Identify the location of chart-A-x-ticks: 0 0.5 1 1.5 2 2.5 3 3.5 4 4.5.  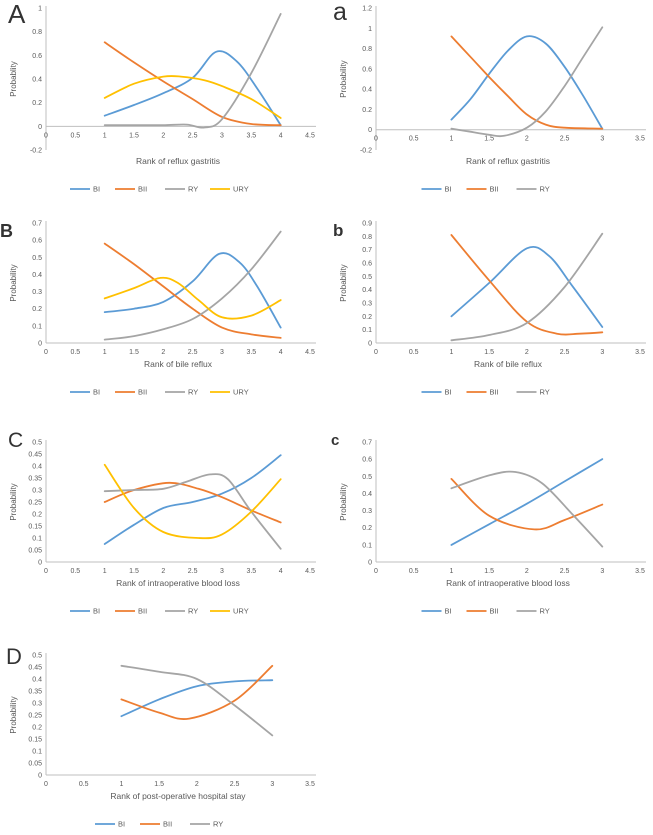
(179, 135).